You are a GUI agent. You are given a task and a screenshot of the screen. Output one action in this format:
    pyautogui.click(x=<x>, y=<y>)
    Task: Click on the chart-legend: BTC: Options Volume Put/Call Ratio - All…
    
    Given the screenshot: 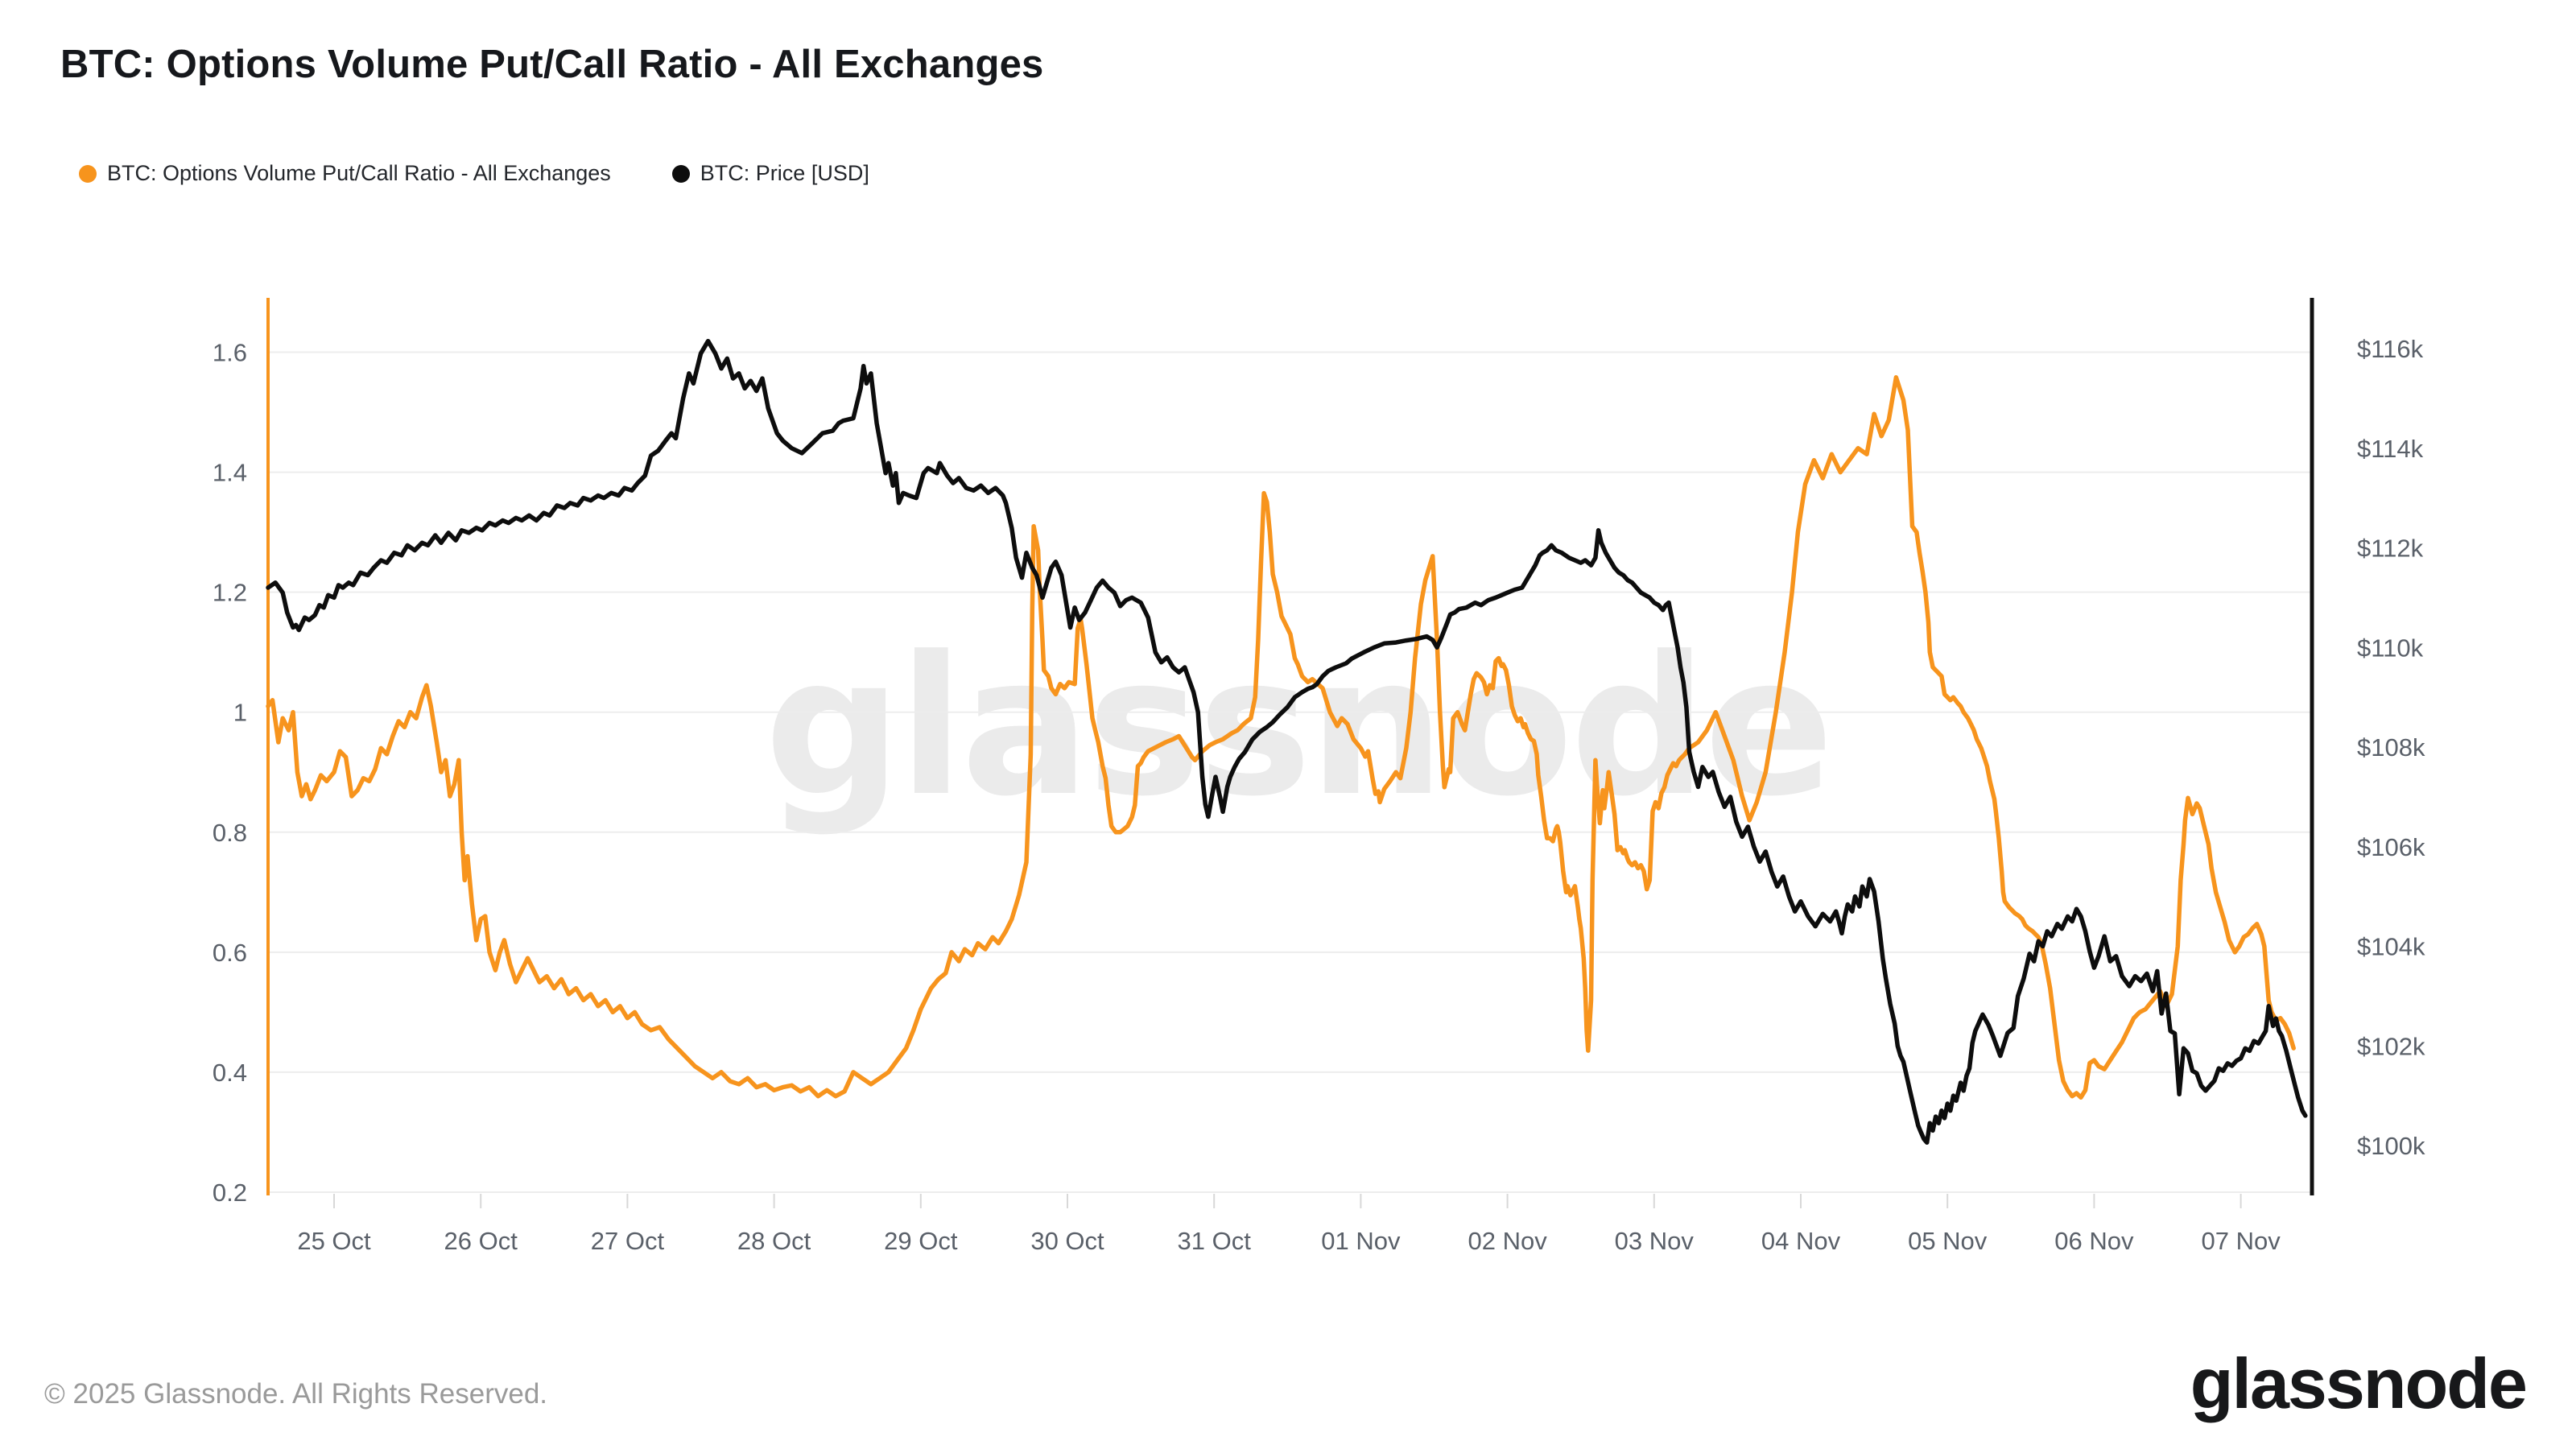 What is the action you would take?
    pyautogui.click(x=474, y=173)
    